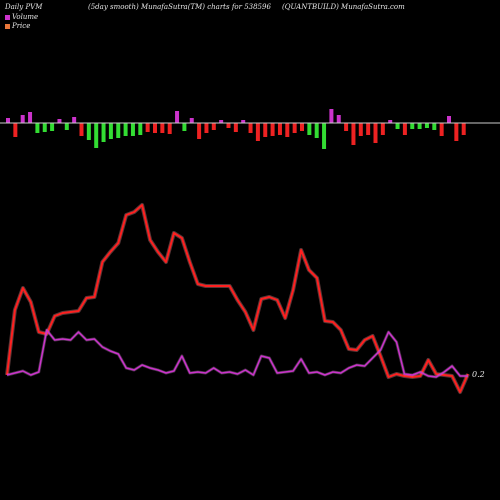 The height and width of the screenshot is (500, 500). What do you see at coordinates (25, 17) in the screenshot?
I see `legend-volume-label: Volume` at bounding box center [25, 17].